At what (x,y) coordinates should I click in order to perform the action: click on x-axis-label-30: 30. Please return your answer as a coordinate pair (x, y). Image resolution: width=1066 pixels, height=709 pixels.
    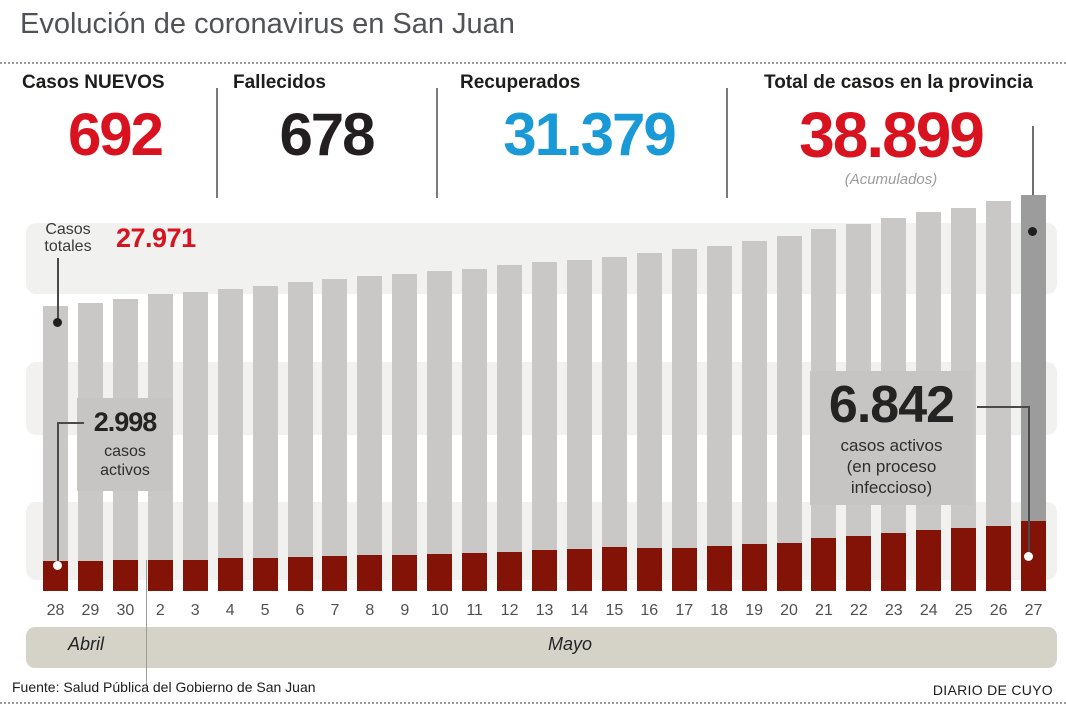
    Looking at the image, I should click on (125, 610).